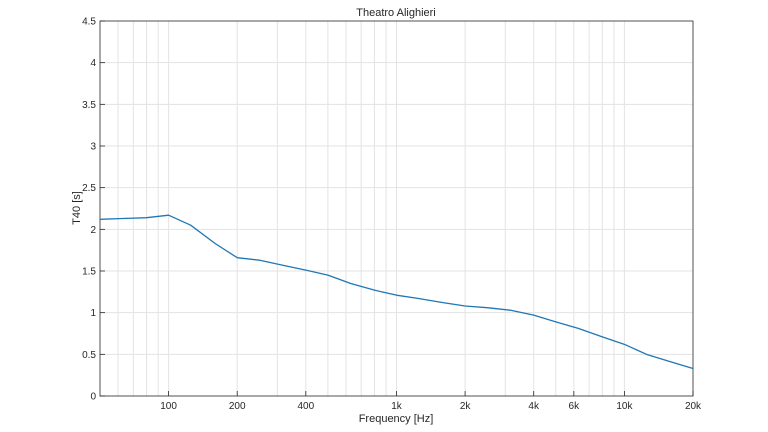 The width and height of the screenshot is (768, 432). I want to click on y-tick-label: 3, so click(93, 147).